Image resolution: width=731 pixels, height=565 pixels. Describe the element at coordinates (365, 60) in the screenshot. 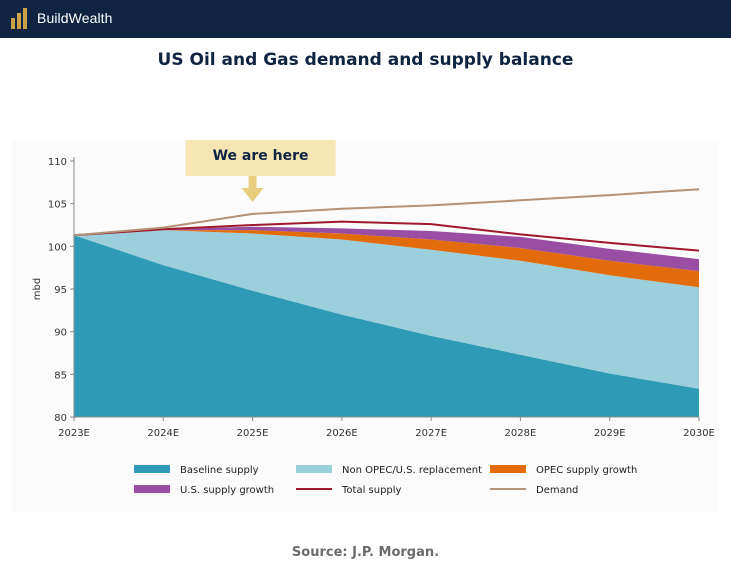

I see `page-title: US Oil and Gas demand and supply balance` at that location.